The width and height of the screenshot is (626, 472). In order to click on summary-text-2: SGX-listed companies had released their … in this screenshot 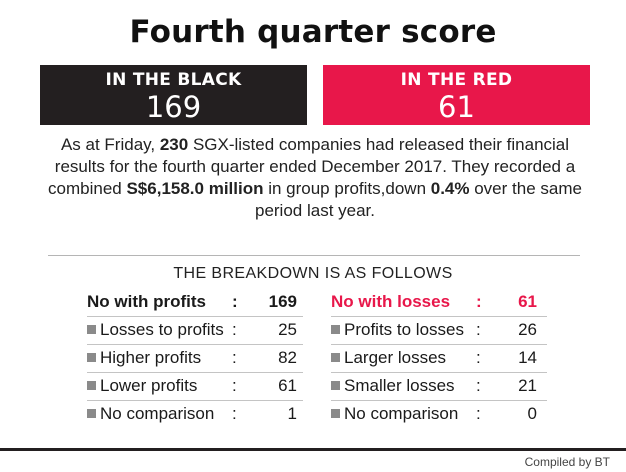, I will do `click(312, 166)`.